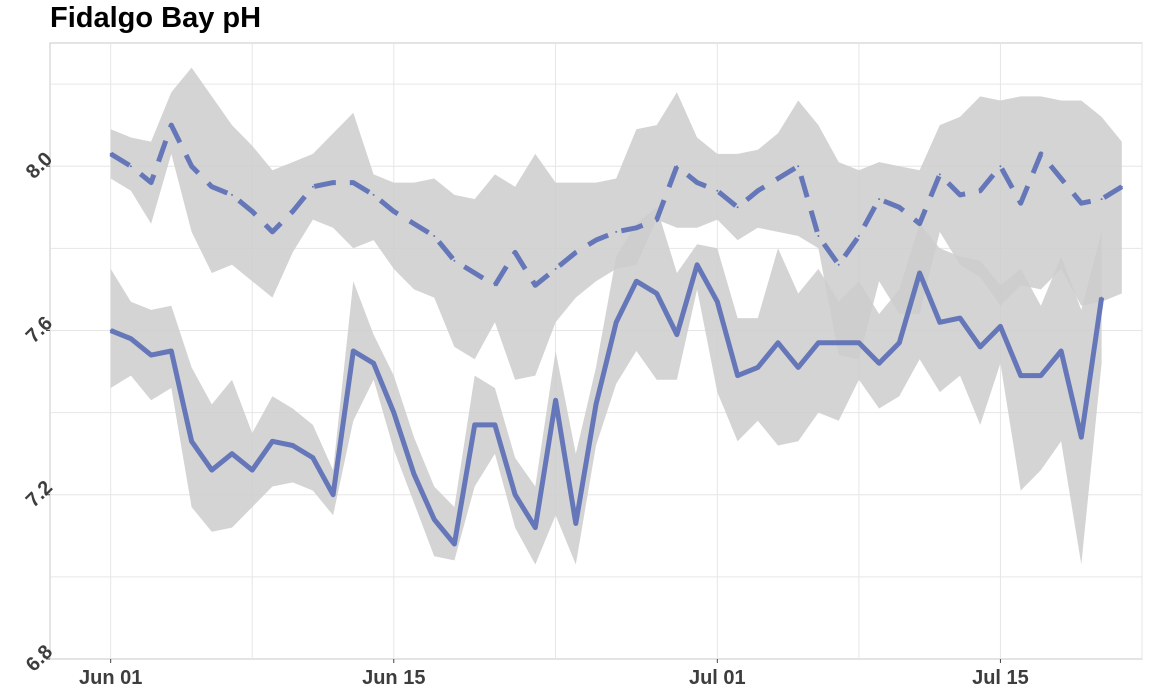 This screenshot has height=691, width=1150. What do you see at coordinates (393, 678) in the screenshot?
I see `x-tick-label: Jun 15` at bounding box center [393, 678].